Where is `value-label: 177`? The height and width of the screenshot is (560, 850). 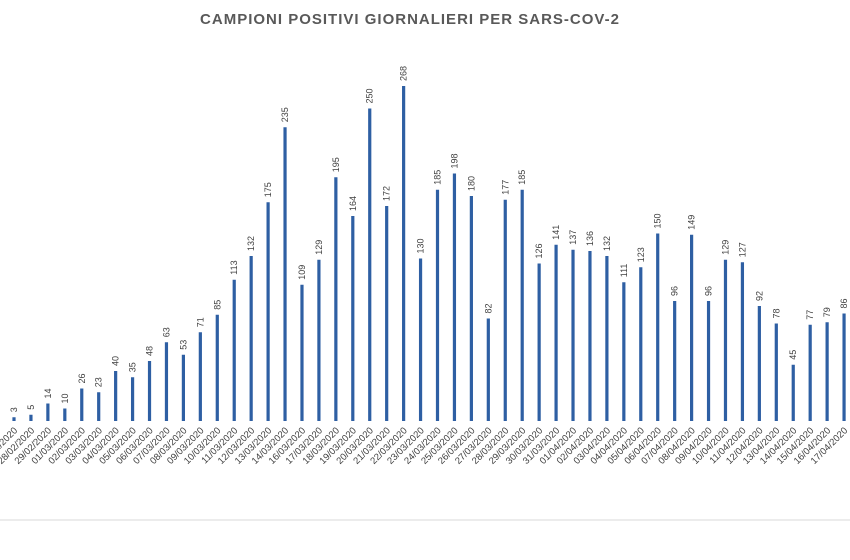 value-label: 177 is located at coordinates (505, 187).